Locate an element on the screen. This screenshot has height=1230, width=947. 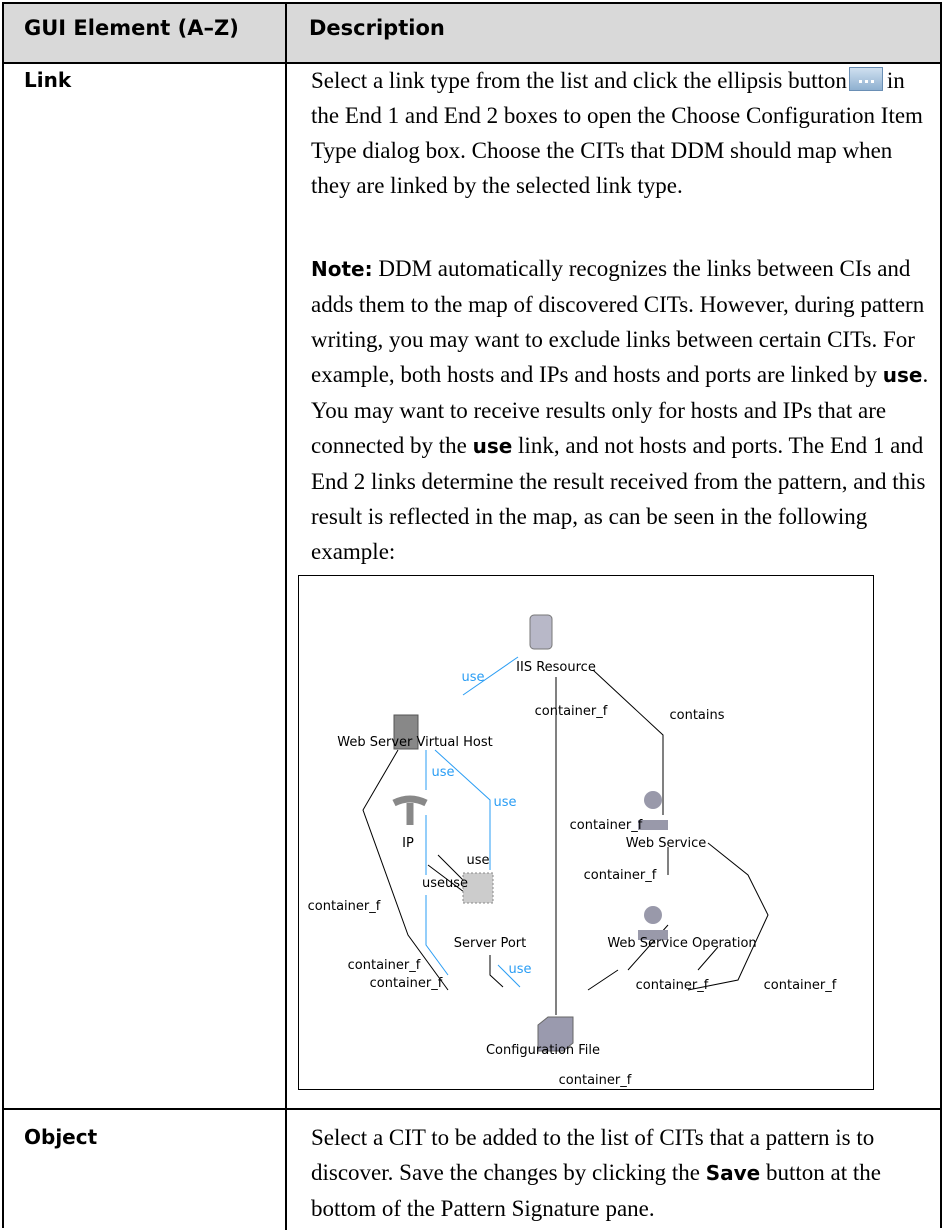
row-divider is located at coordinates (472, 1109).